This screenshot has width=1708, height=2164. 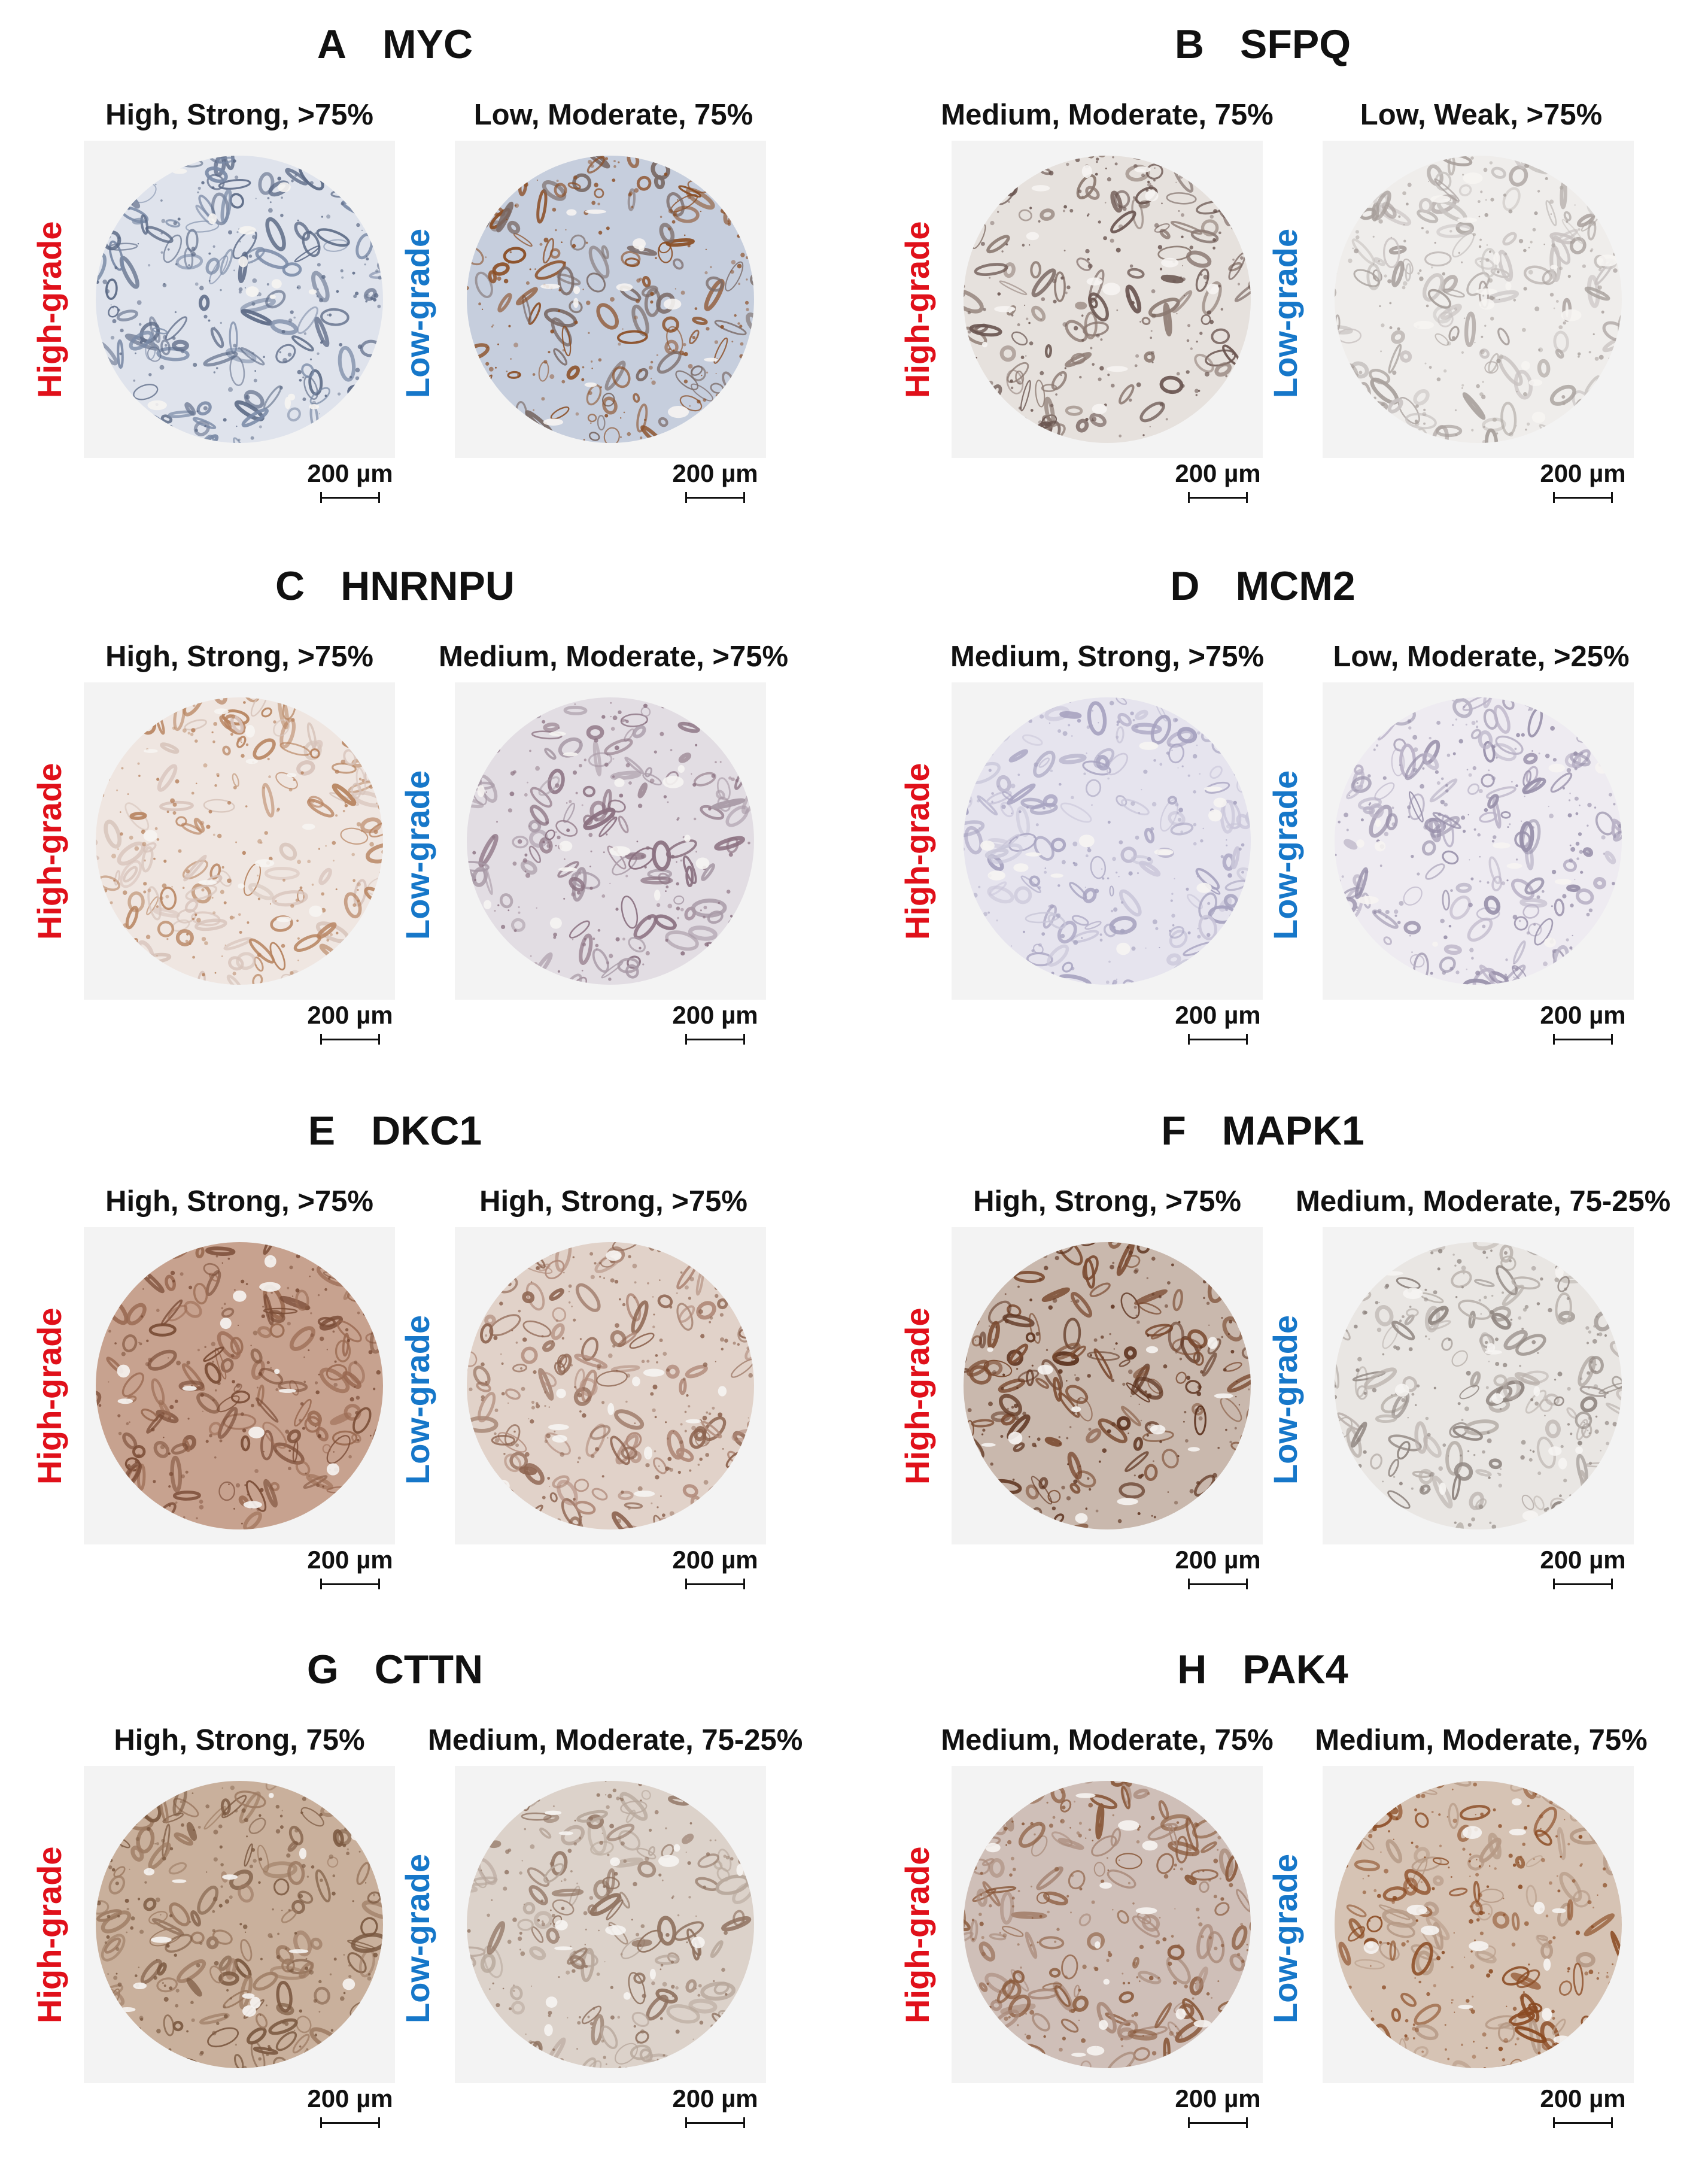 What do you see at coordinates (1191, 1669) in the screenshot?
I see `panel-letter: H` at bounding box center [1191, 1669].